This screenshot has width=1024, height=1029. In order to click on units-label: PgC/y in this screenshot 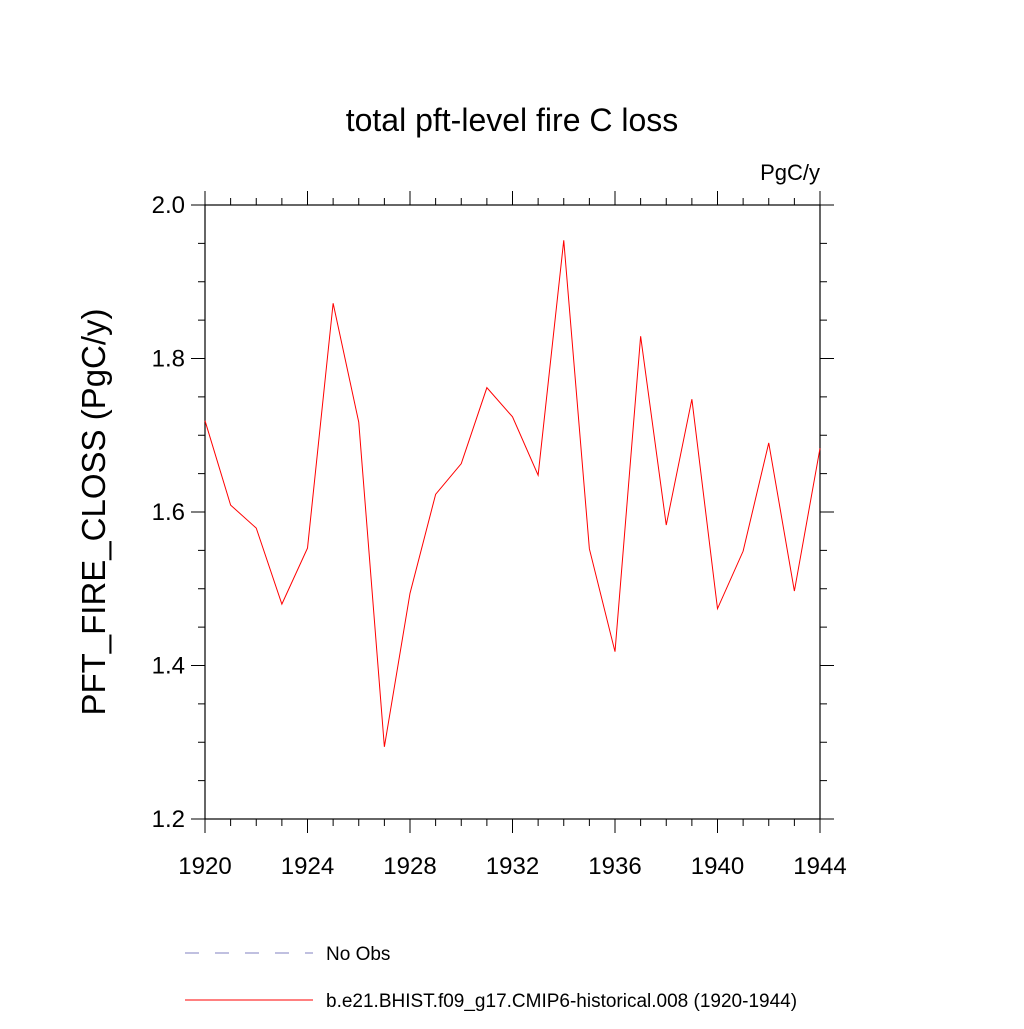, I will do `click(790, 172)`.